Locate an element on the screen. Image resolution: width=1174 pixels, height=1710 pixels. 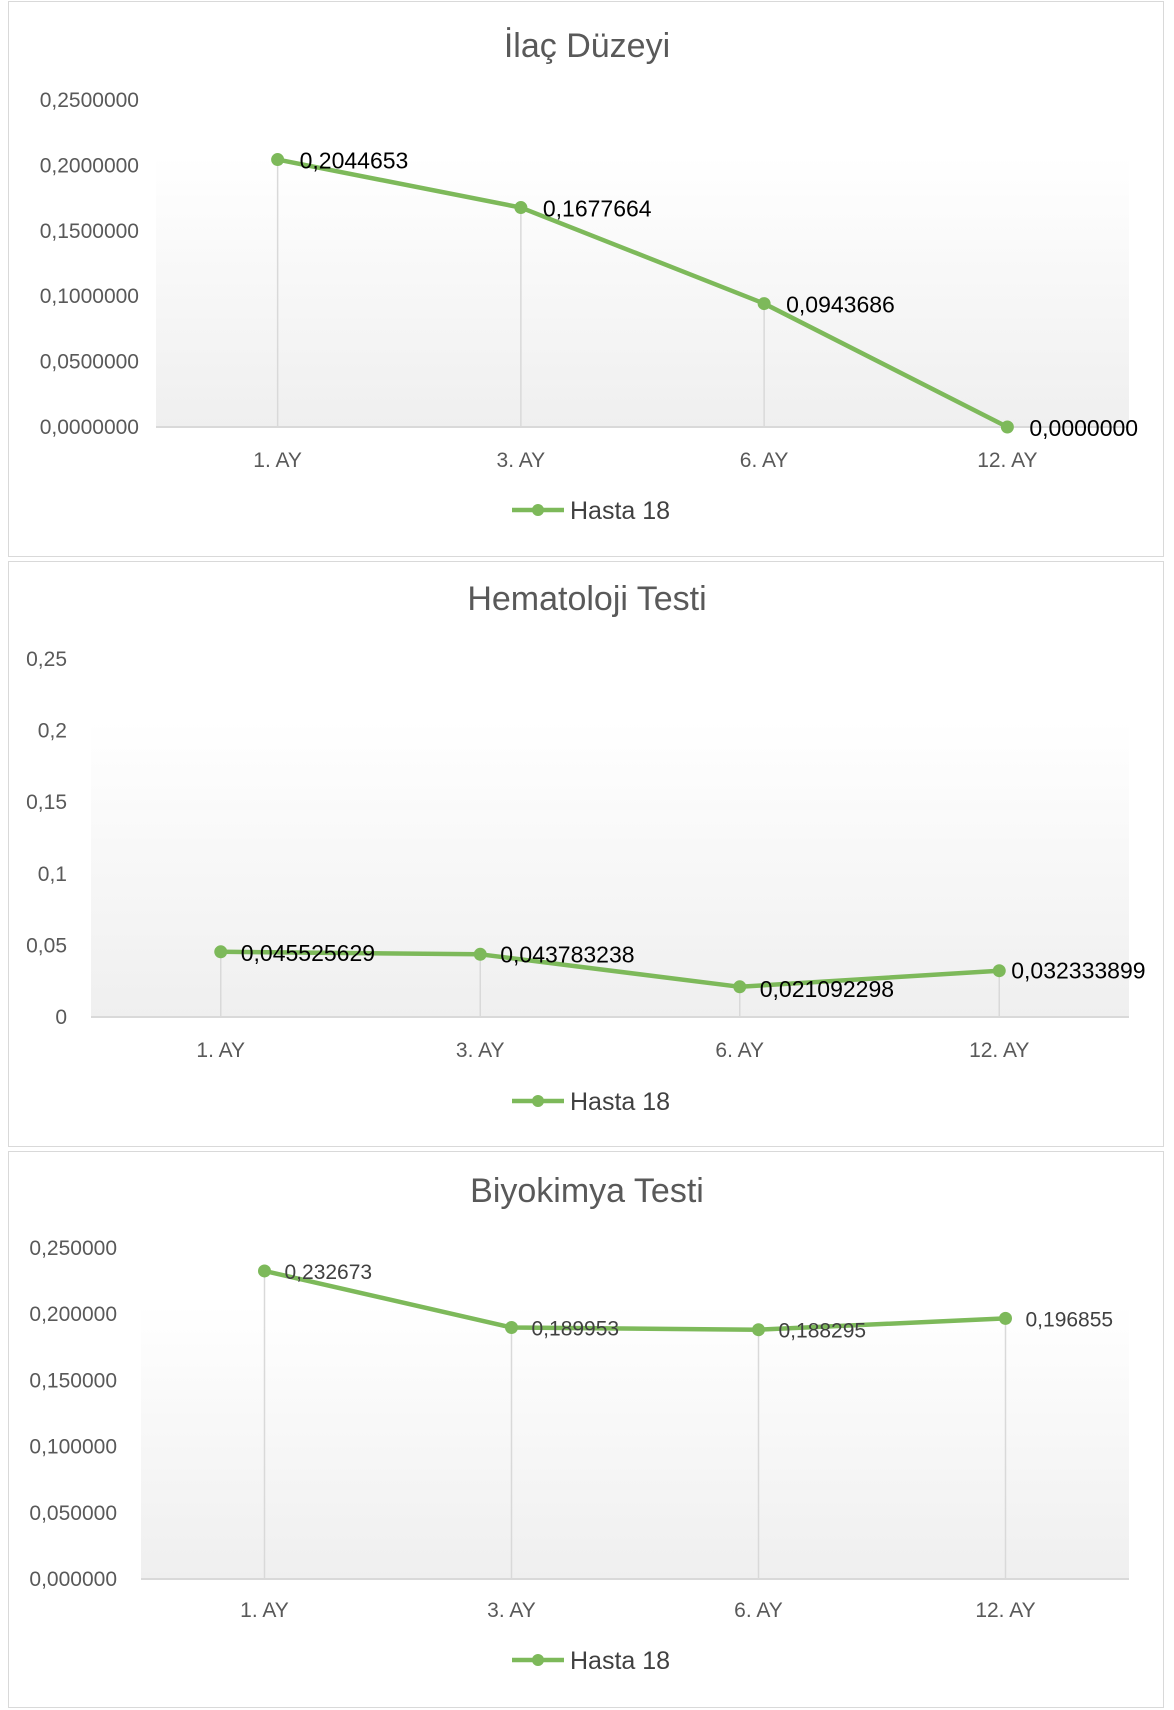
data-label: 0,196855 is located at coordinates (1070, 1319).